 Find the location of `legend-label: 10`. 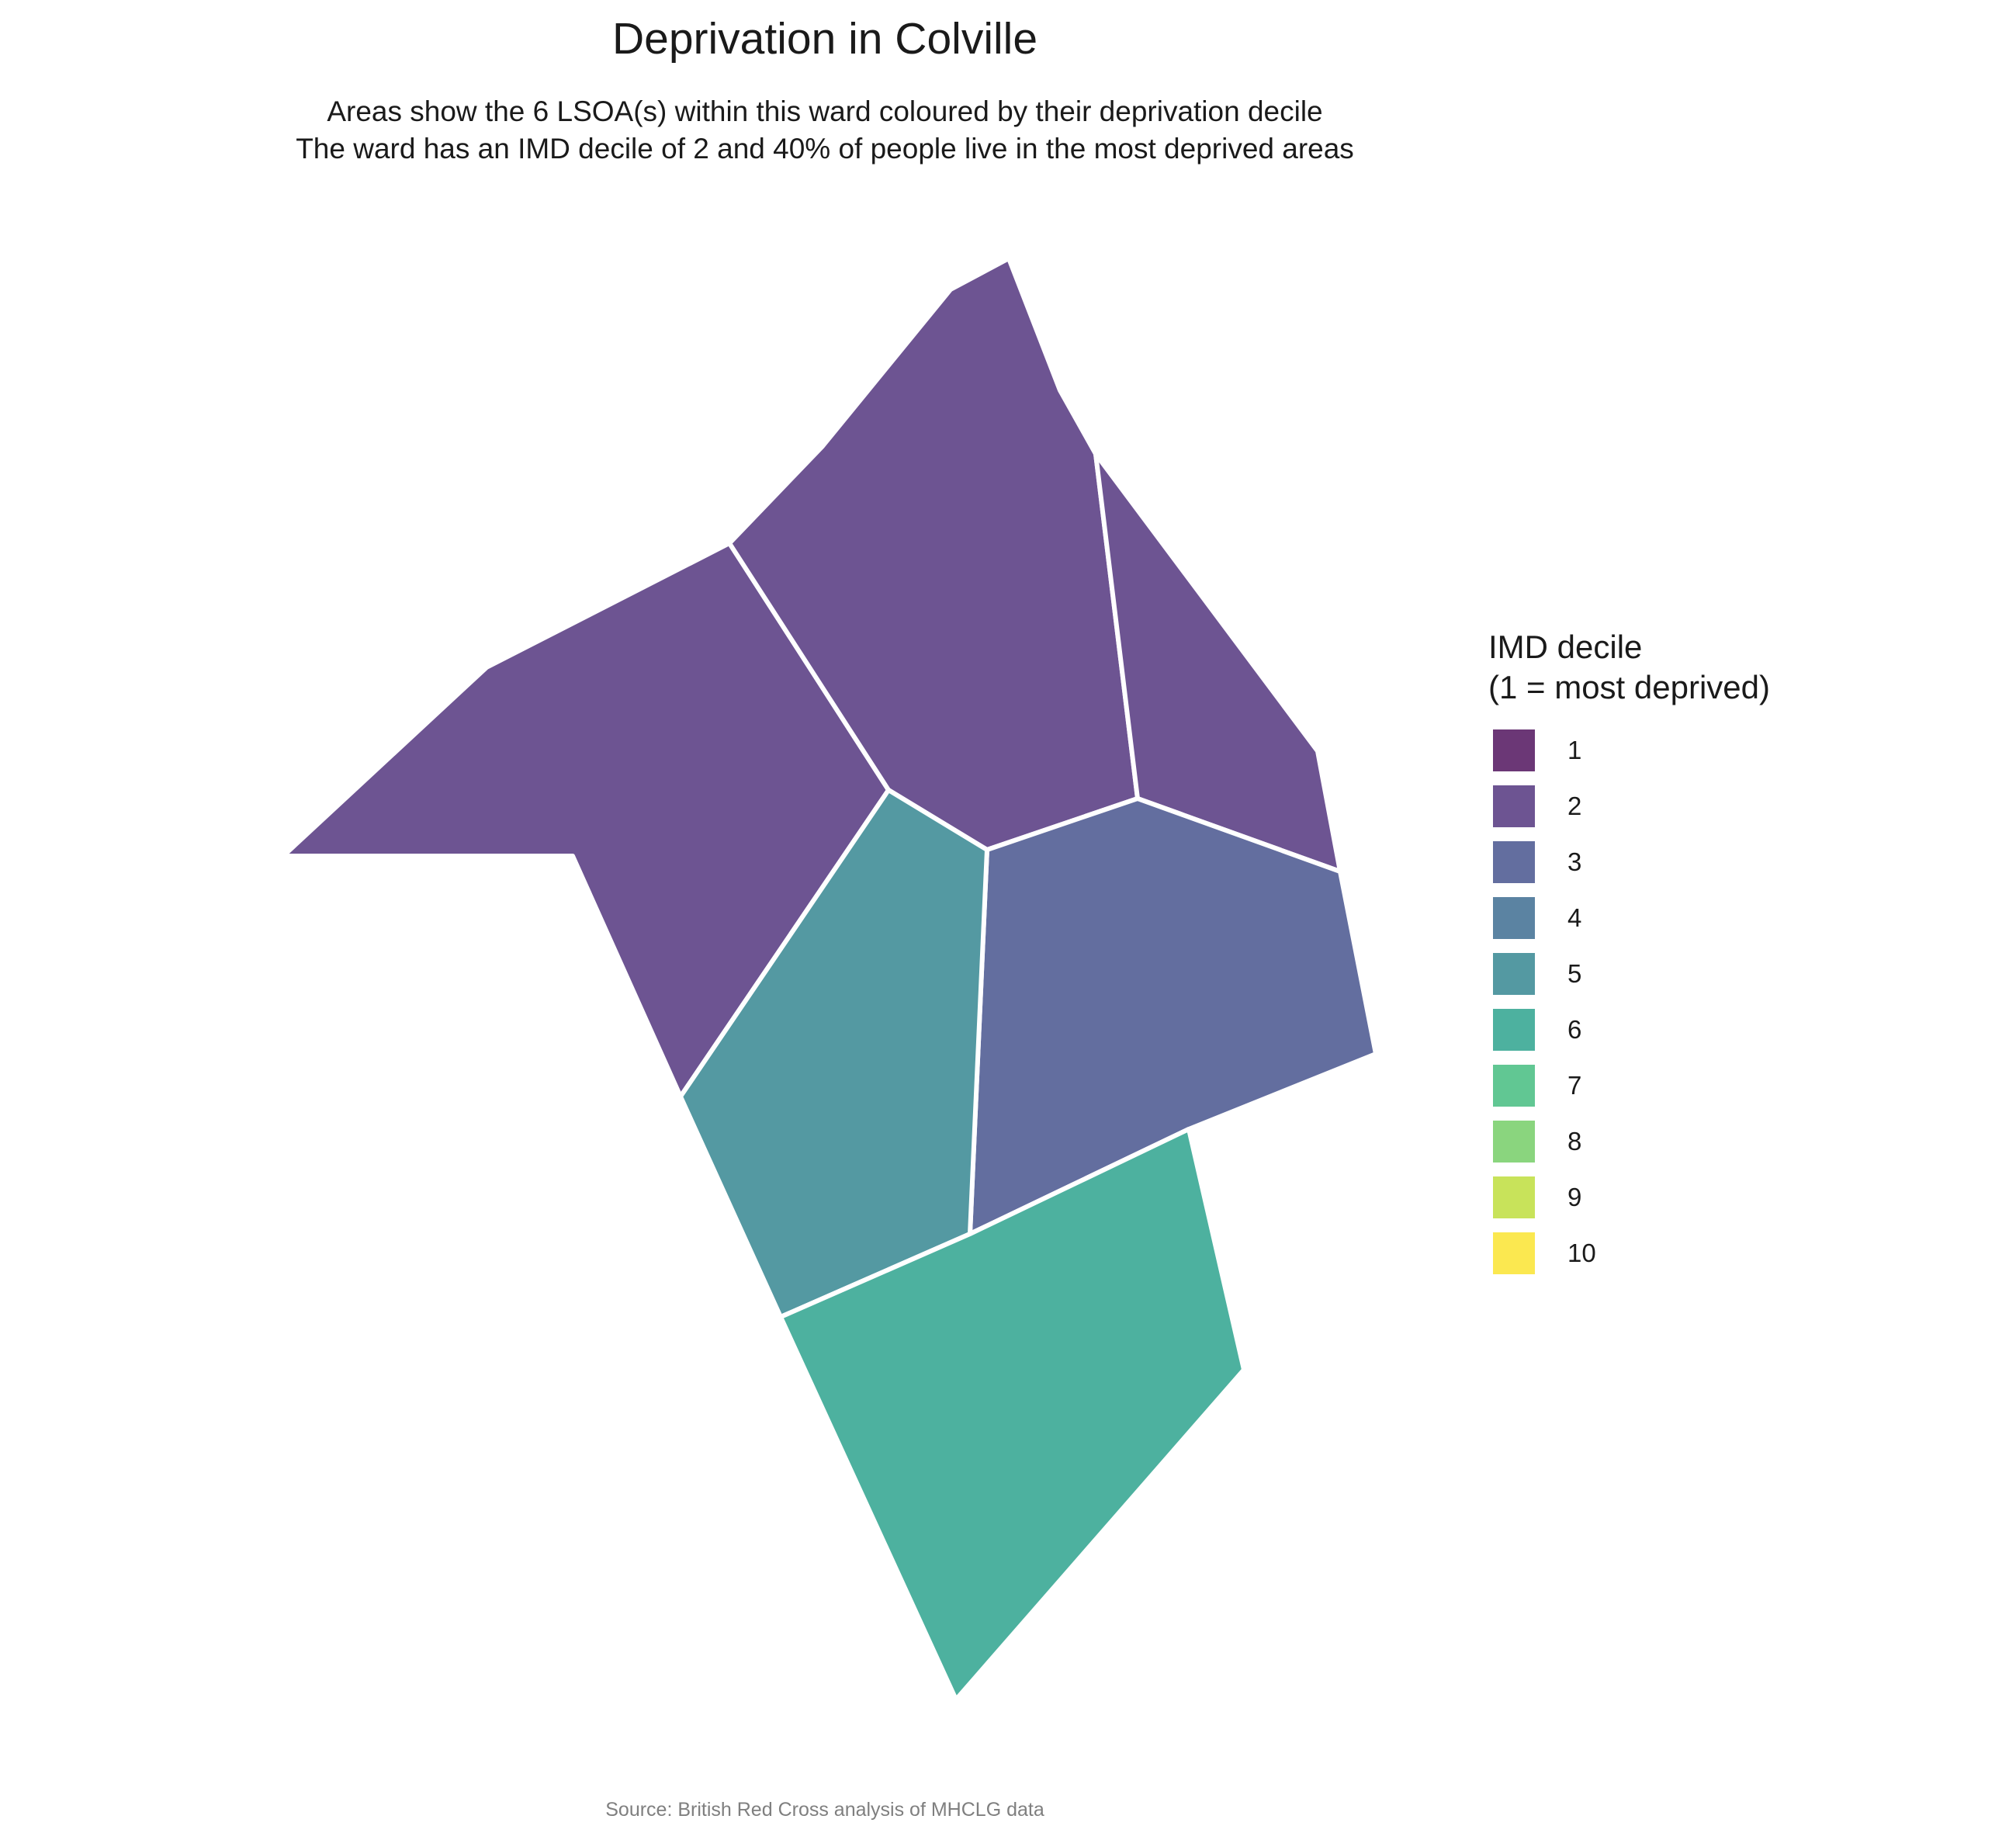

legend-label: 10 is located at coordinates (1582, 1253).